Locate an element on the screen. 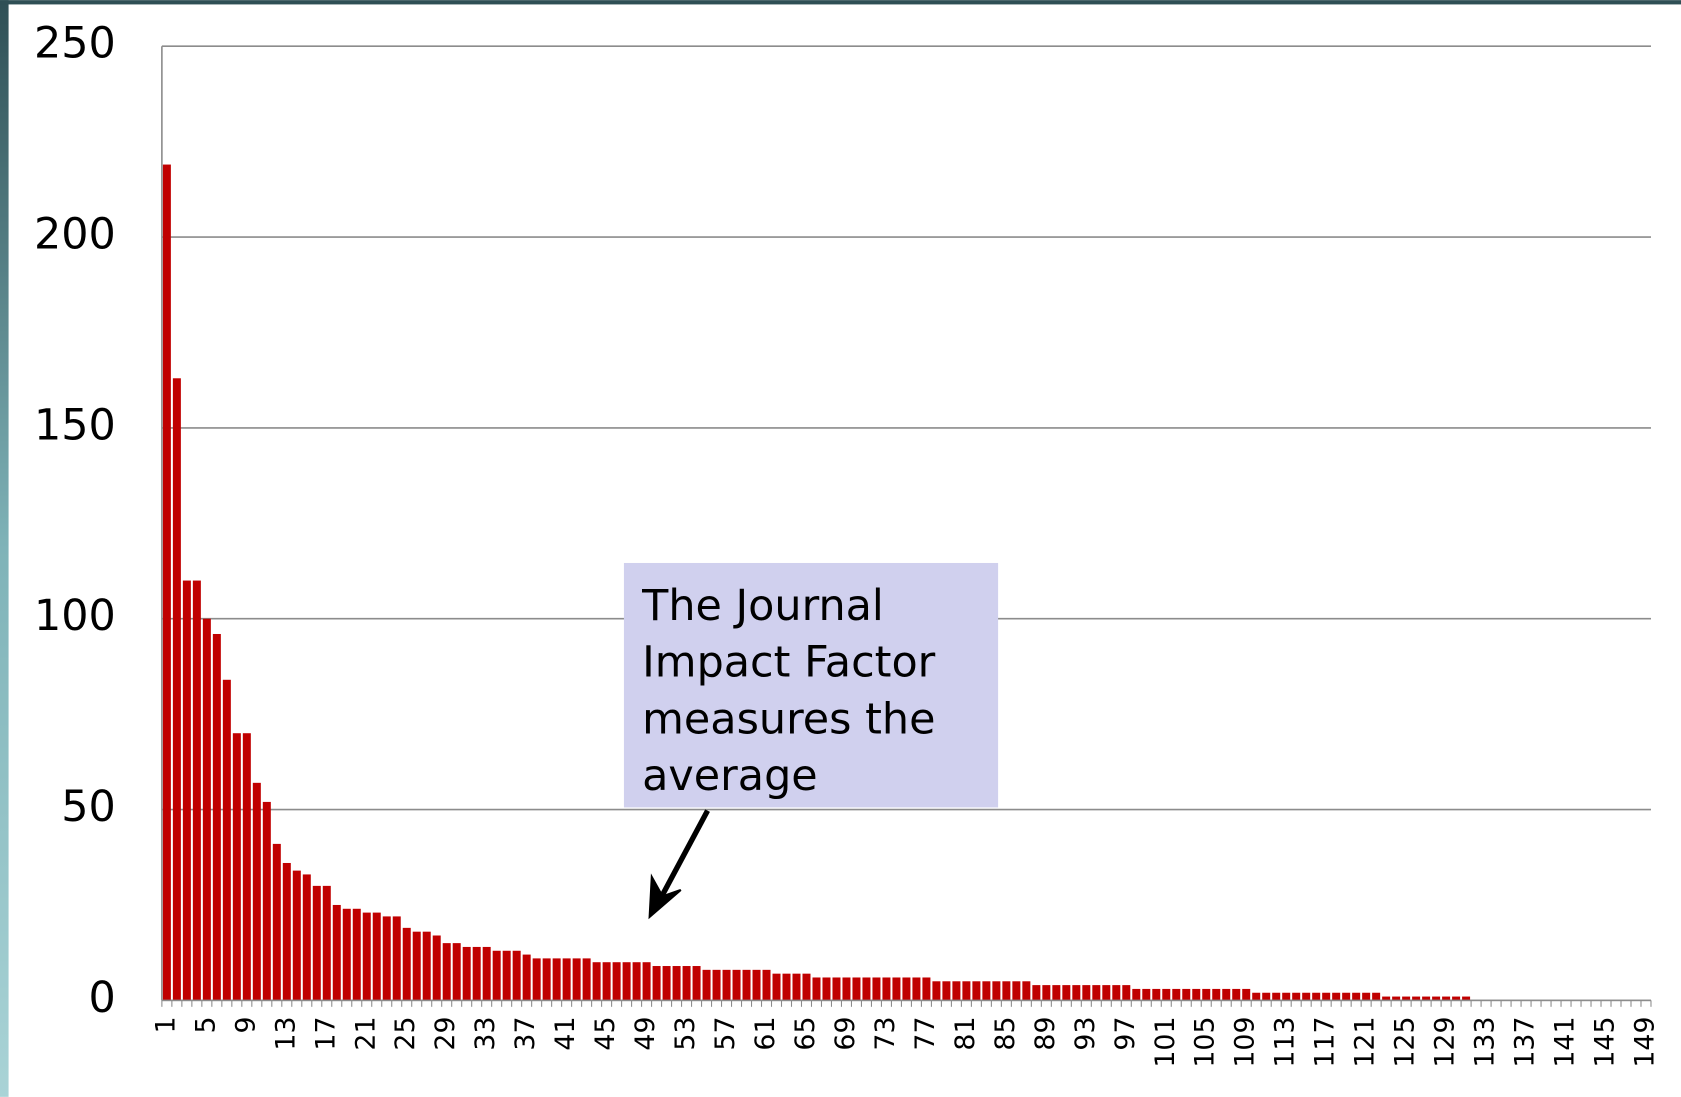  x-tick-label: 145 is located at coordinates (1605, 1041).